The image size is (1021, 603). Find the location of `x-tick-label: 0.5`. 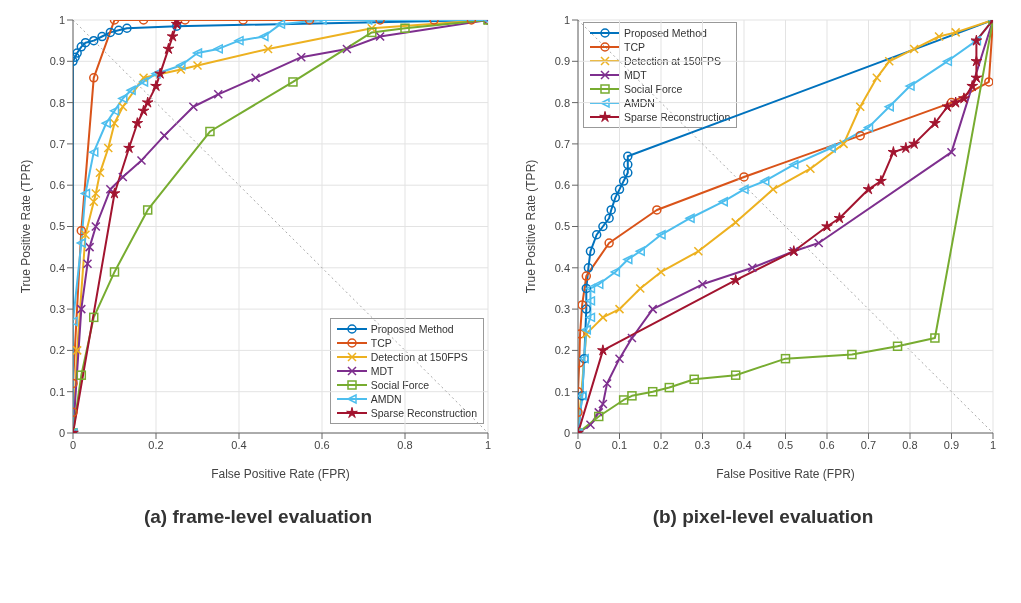

x-tick-label: 0.5 is located at coordinates (785, 444).